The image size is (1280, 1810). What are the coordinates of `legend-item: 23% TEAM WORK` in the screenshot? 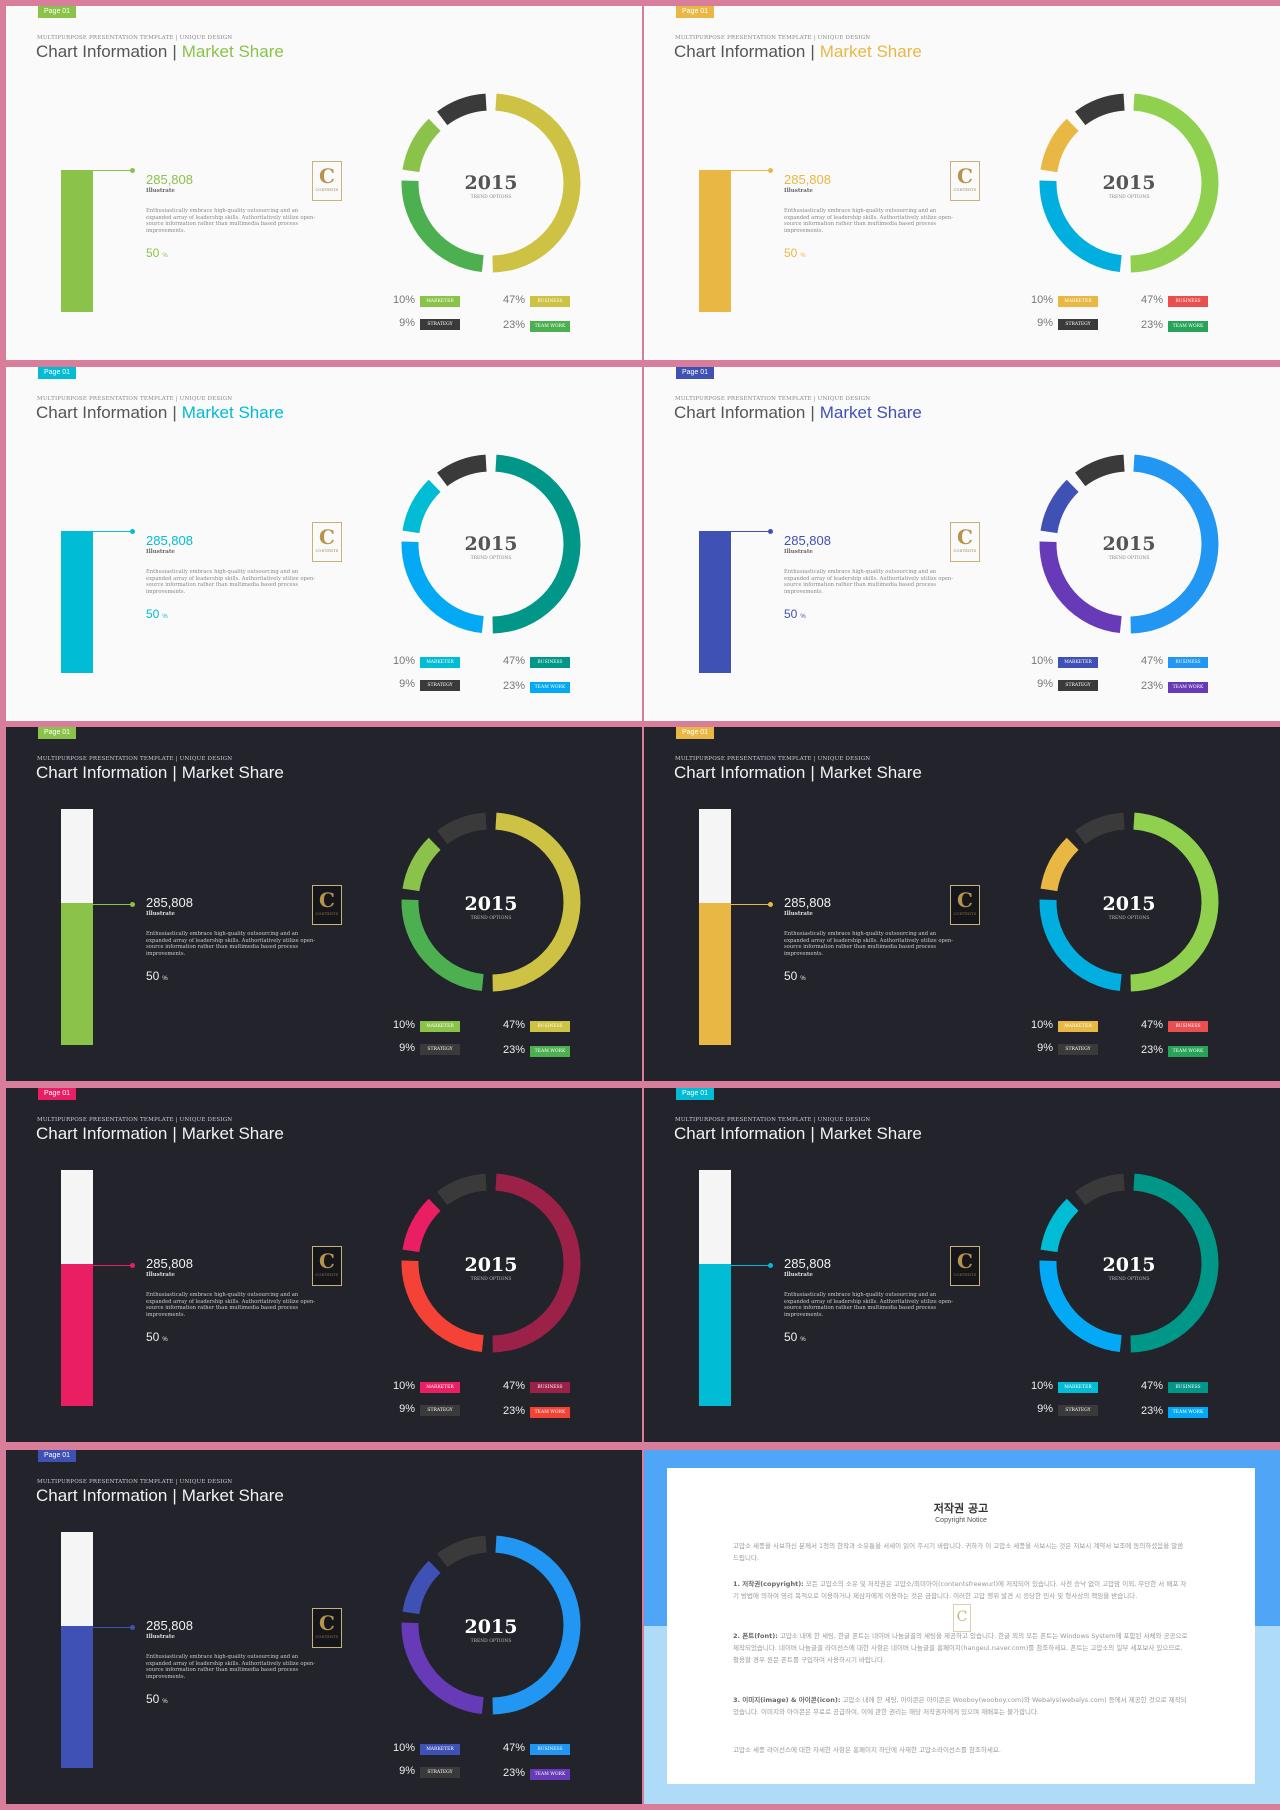 It's located at (531, 1774).